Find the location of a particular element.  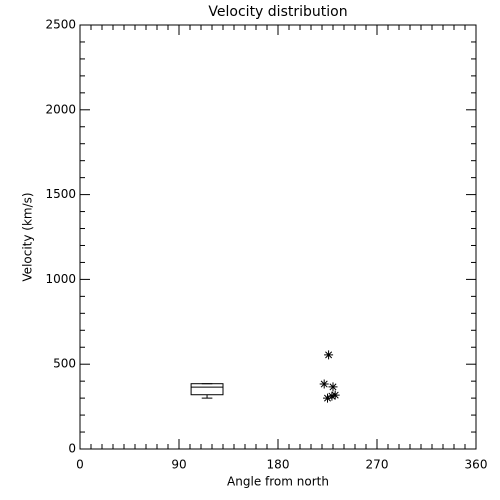

y-tick-label: 500 is located at coordinates (64, 364).